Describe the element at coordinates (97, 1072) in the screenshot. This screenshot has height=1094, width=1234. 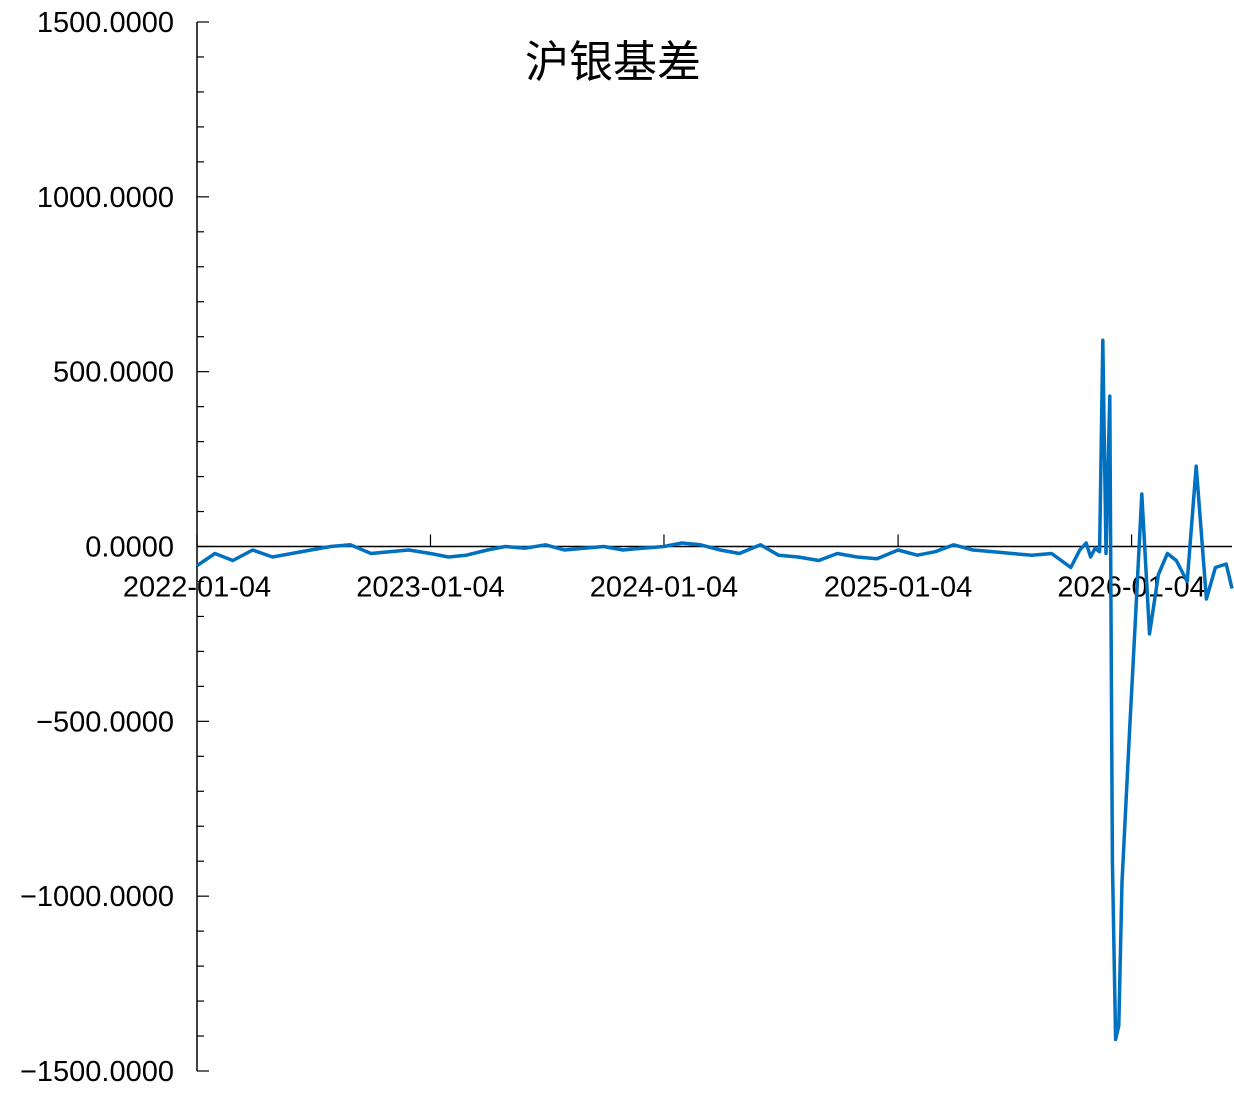
I see `y-tick-label: −1500.0000` at that location.